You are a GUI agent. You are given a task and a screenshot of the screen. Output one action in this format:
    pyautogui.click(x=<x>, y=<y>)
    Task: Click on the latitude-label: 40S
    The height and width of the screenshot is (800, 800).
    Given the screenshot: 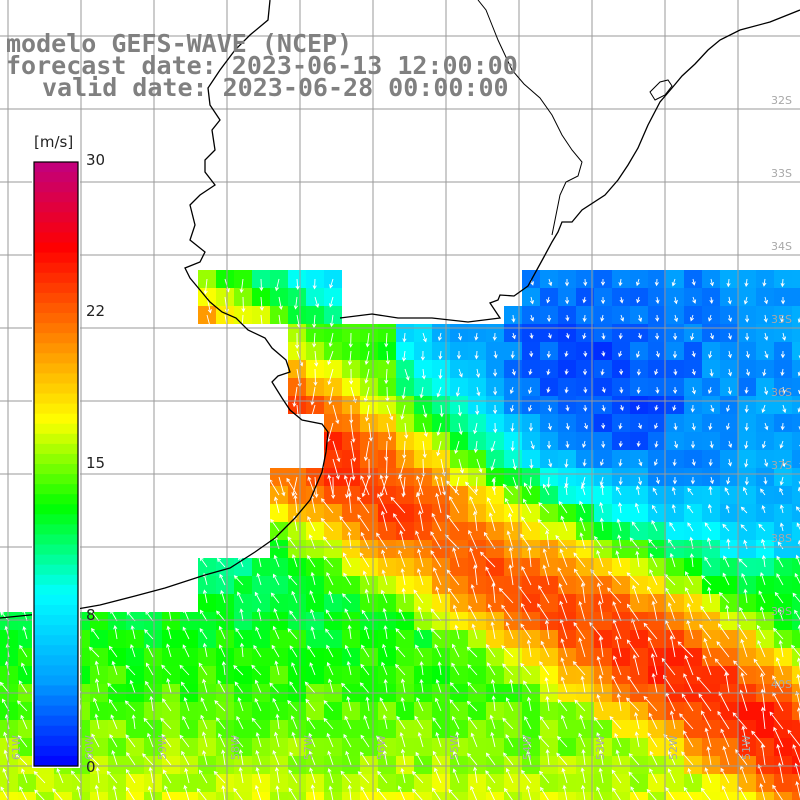 What is the action you would take?
    pyautogui.click(x=781, y=684)
    